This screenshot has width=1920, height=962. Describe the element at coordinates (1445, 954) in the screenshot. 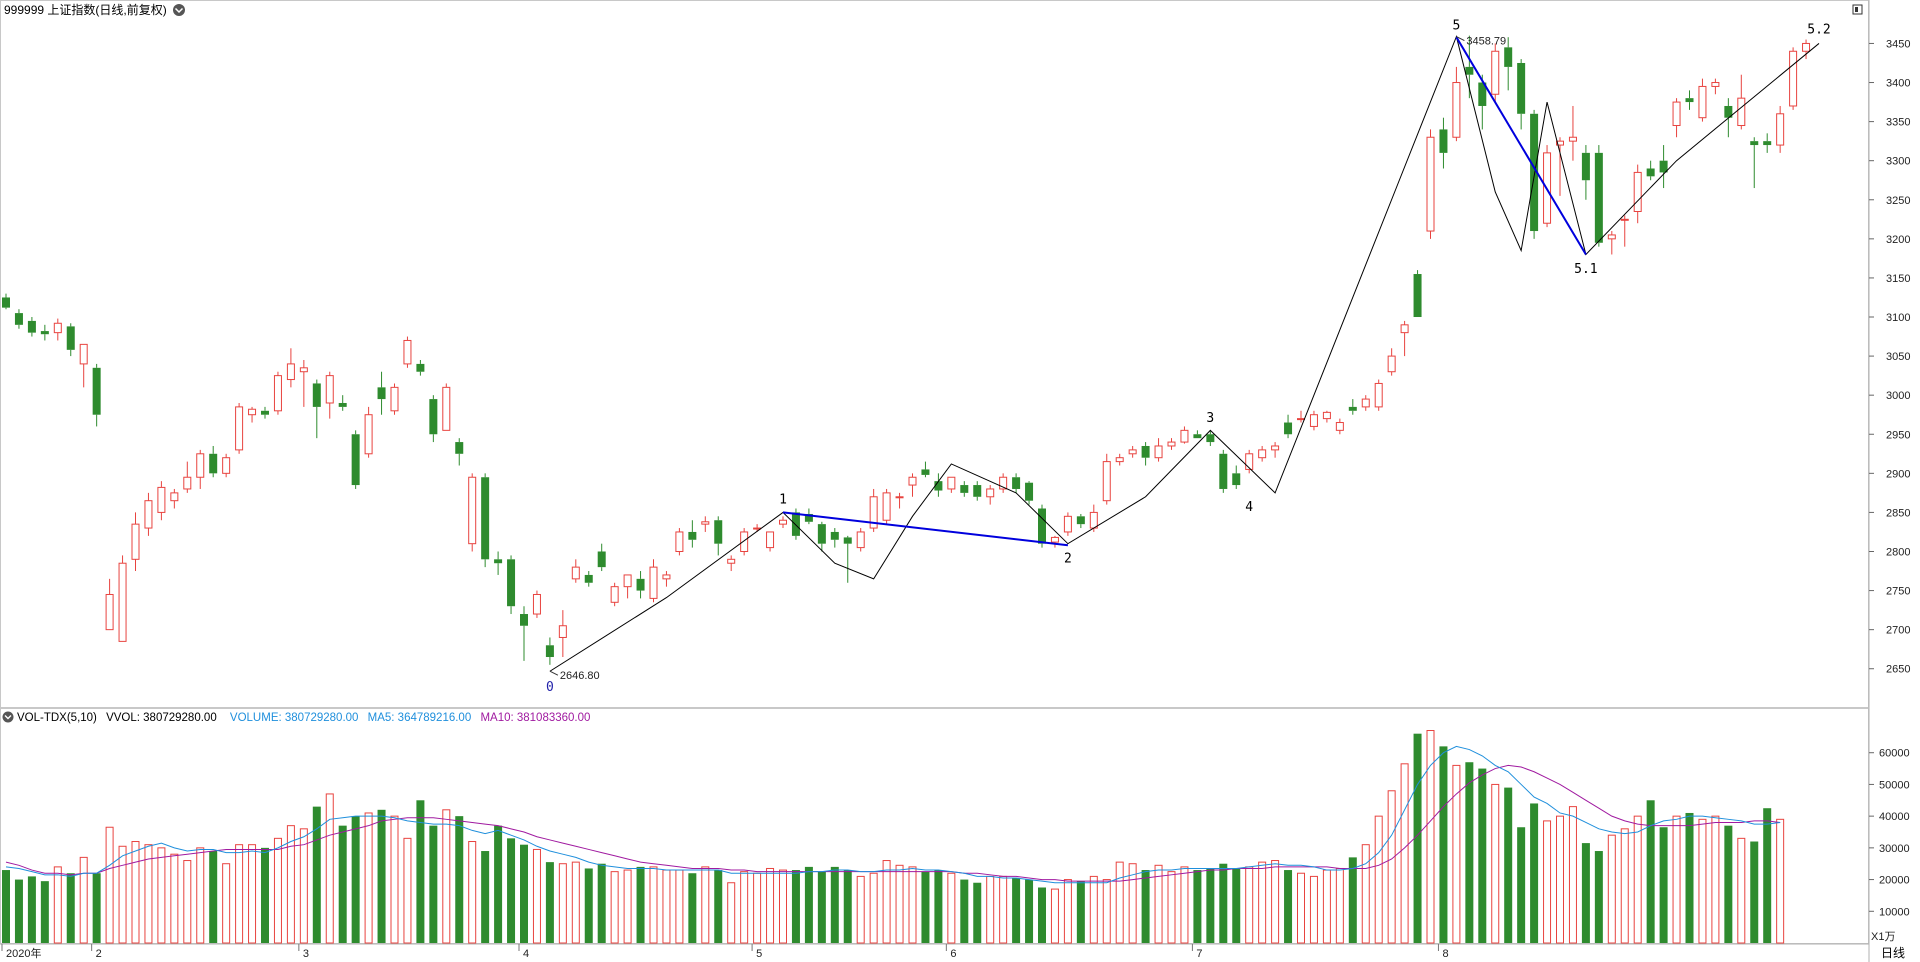

I see `month-label: 8` at that location.